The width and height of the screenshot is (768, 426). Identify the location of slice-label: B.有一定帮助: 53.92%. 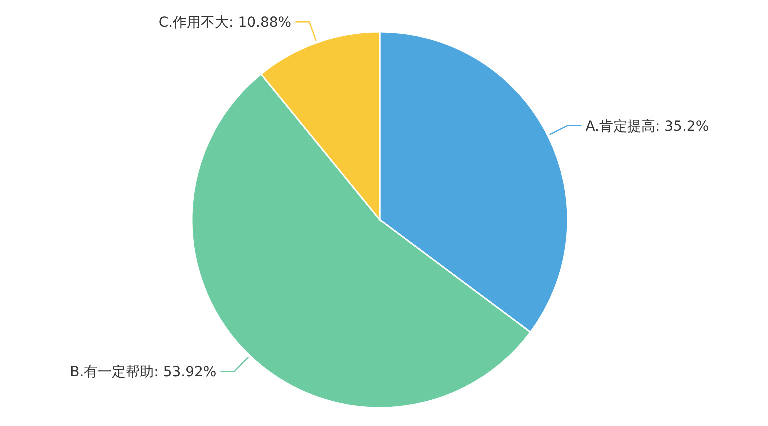
(143, 372).